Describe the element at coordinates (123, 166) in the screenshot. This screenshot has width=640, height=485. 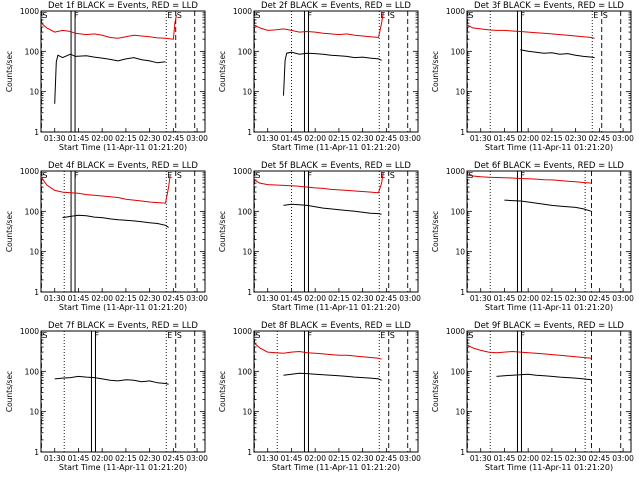
I see `chart-title: Det 4f BLACK = Events, RED = LLD` at that location.